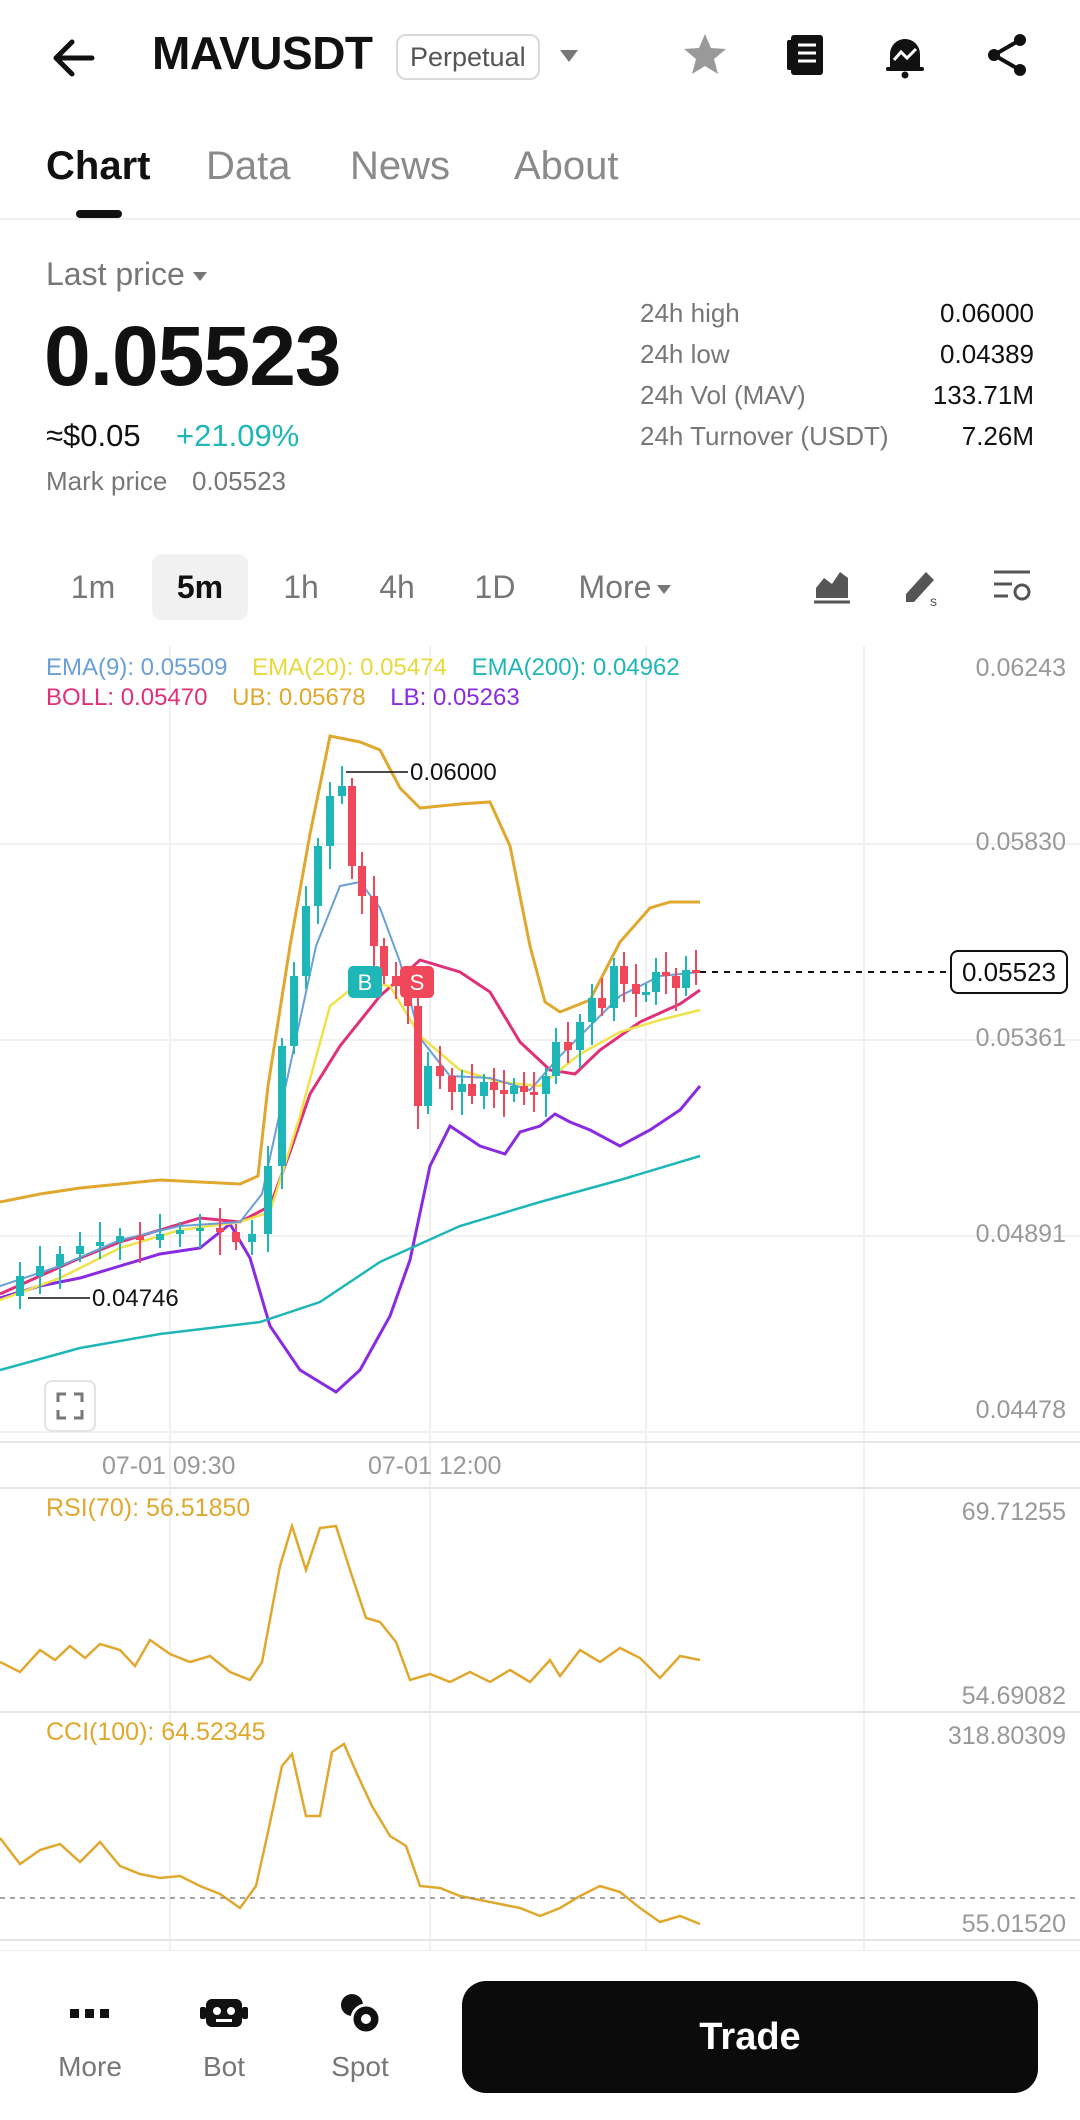 The height and width of the screenshot is (2120, 1080). Describe the element at coordinates (74, 58) in the screenshot. I see `back-arrow-icon` at that location.